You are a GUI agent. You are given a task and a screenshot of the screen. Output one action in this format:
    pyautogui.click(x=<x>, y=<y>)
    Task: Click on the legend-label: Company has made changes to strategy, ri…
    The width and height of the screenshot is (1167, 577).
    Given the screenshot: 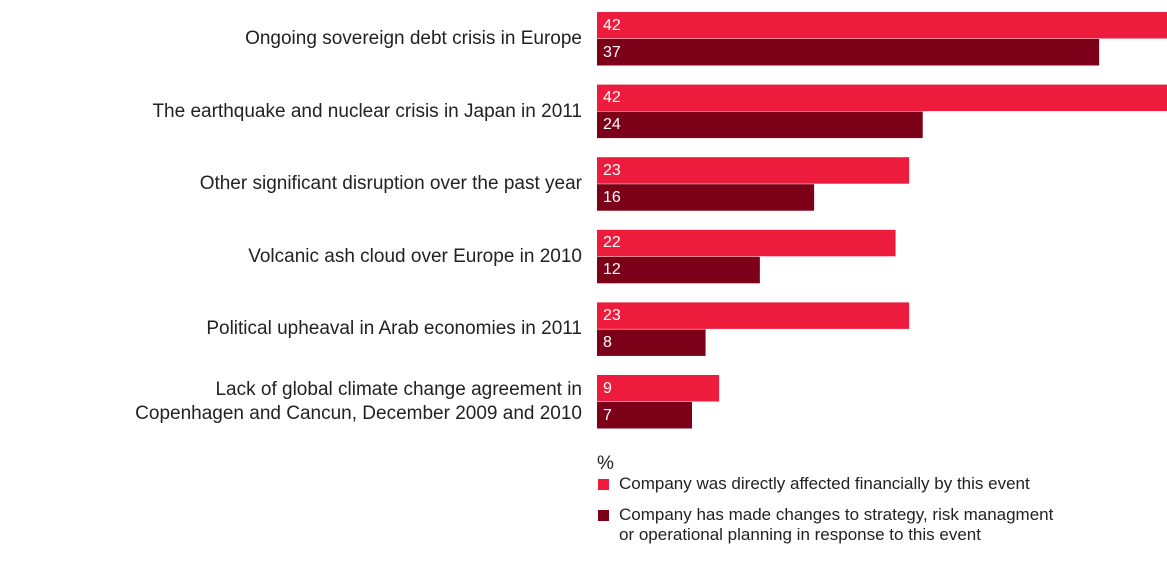 What is the action you would take?
    pyautogui.click(x=836, y=524)
    